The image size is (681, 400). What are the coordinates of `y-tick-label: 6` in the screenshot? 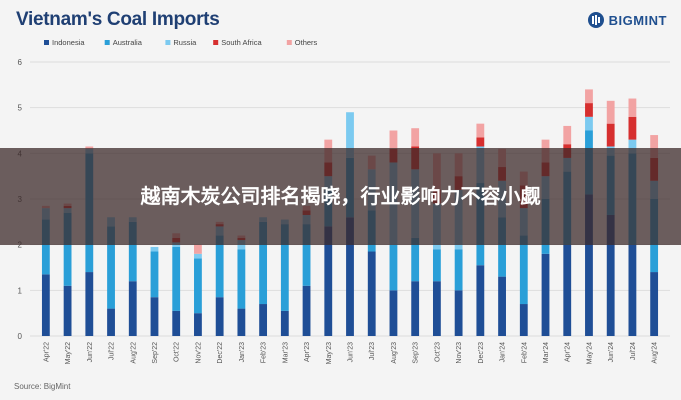 It's located at (20, 62).